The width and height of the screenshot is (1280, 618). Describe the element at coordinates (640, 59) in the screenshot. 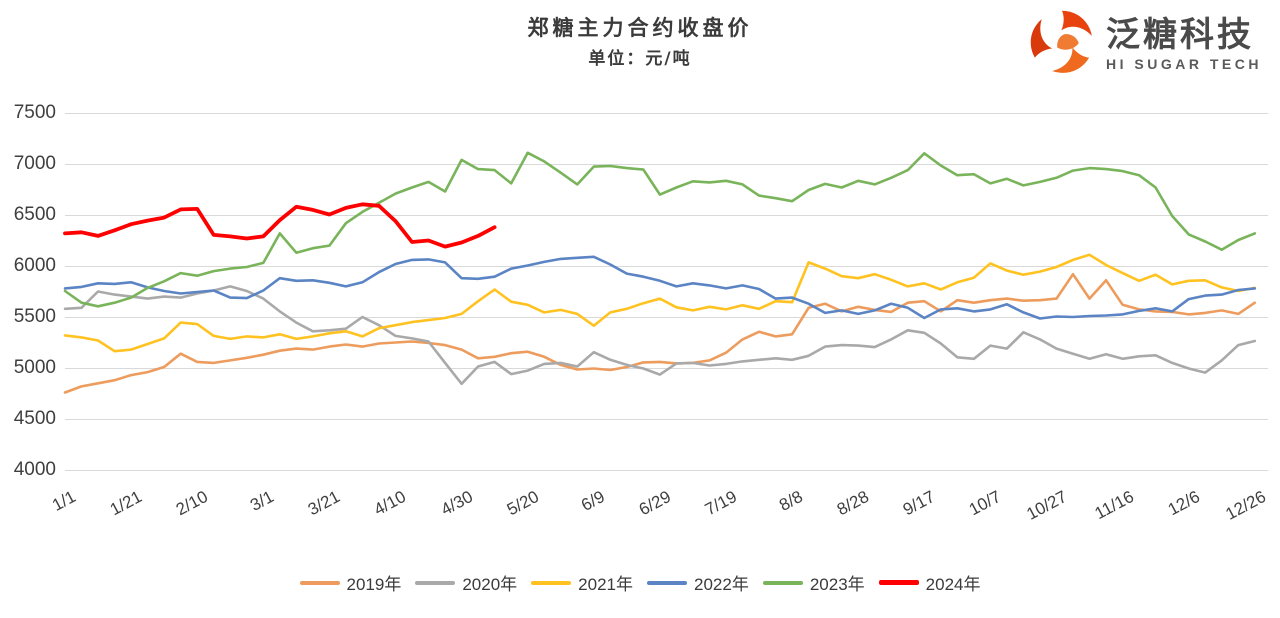

I see `chart-subtitle: 单位：元/吨` at that location.